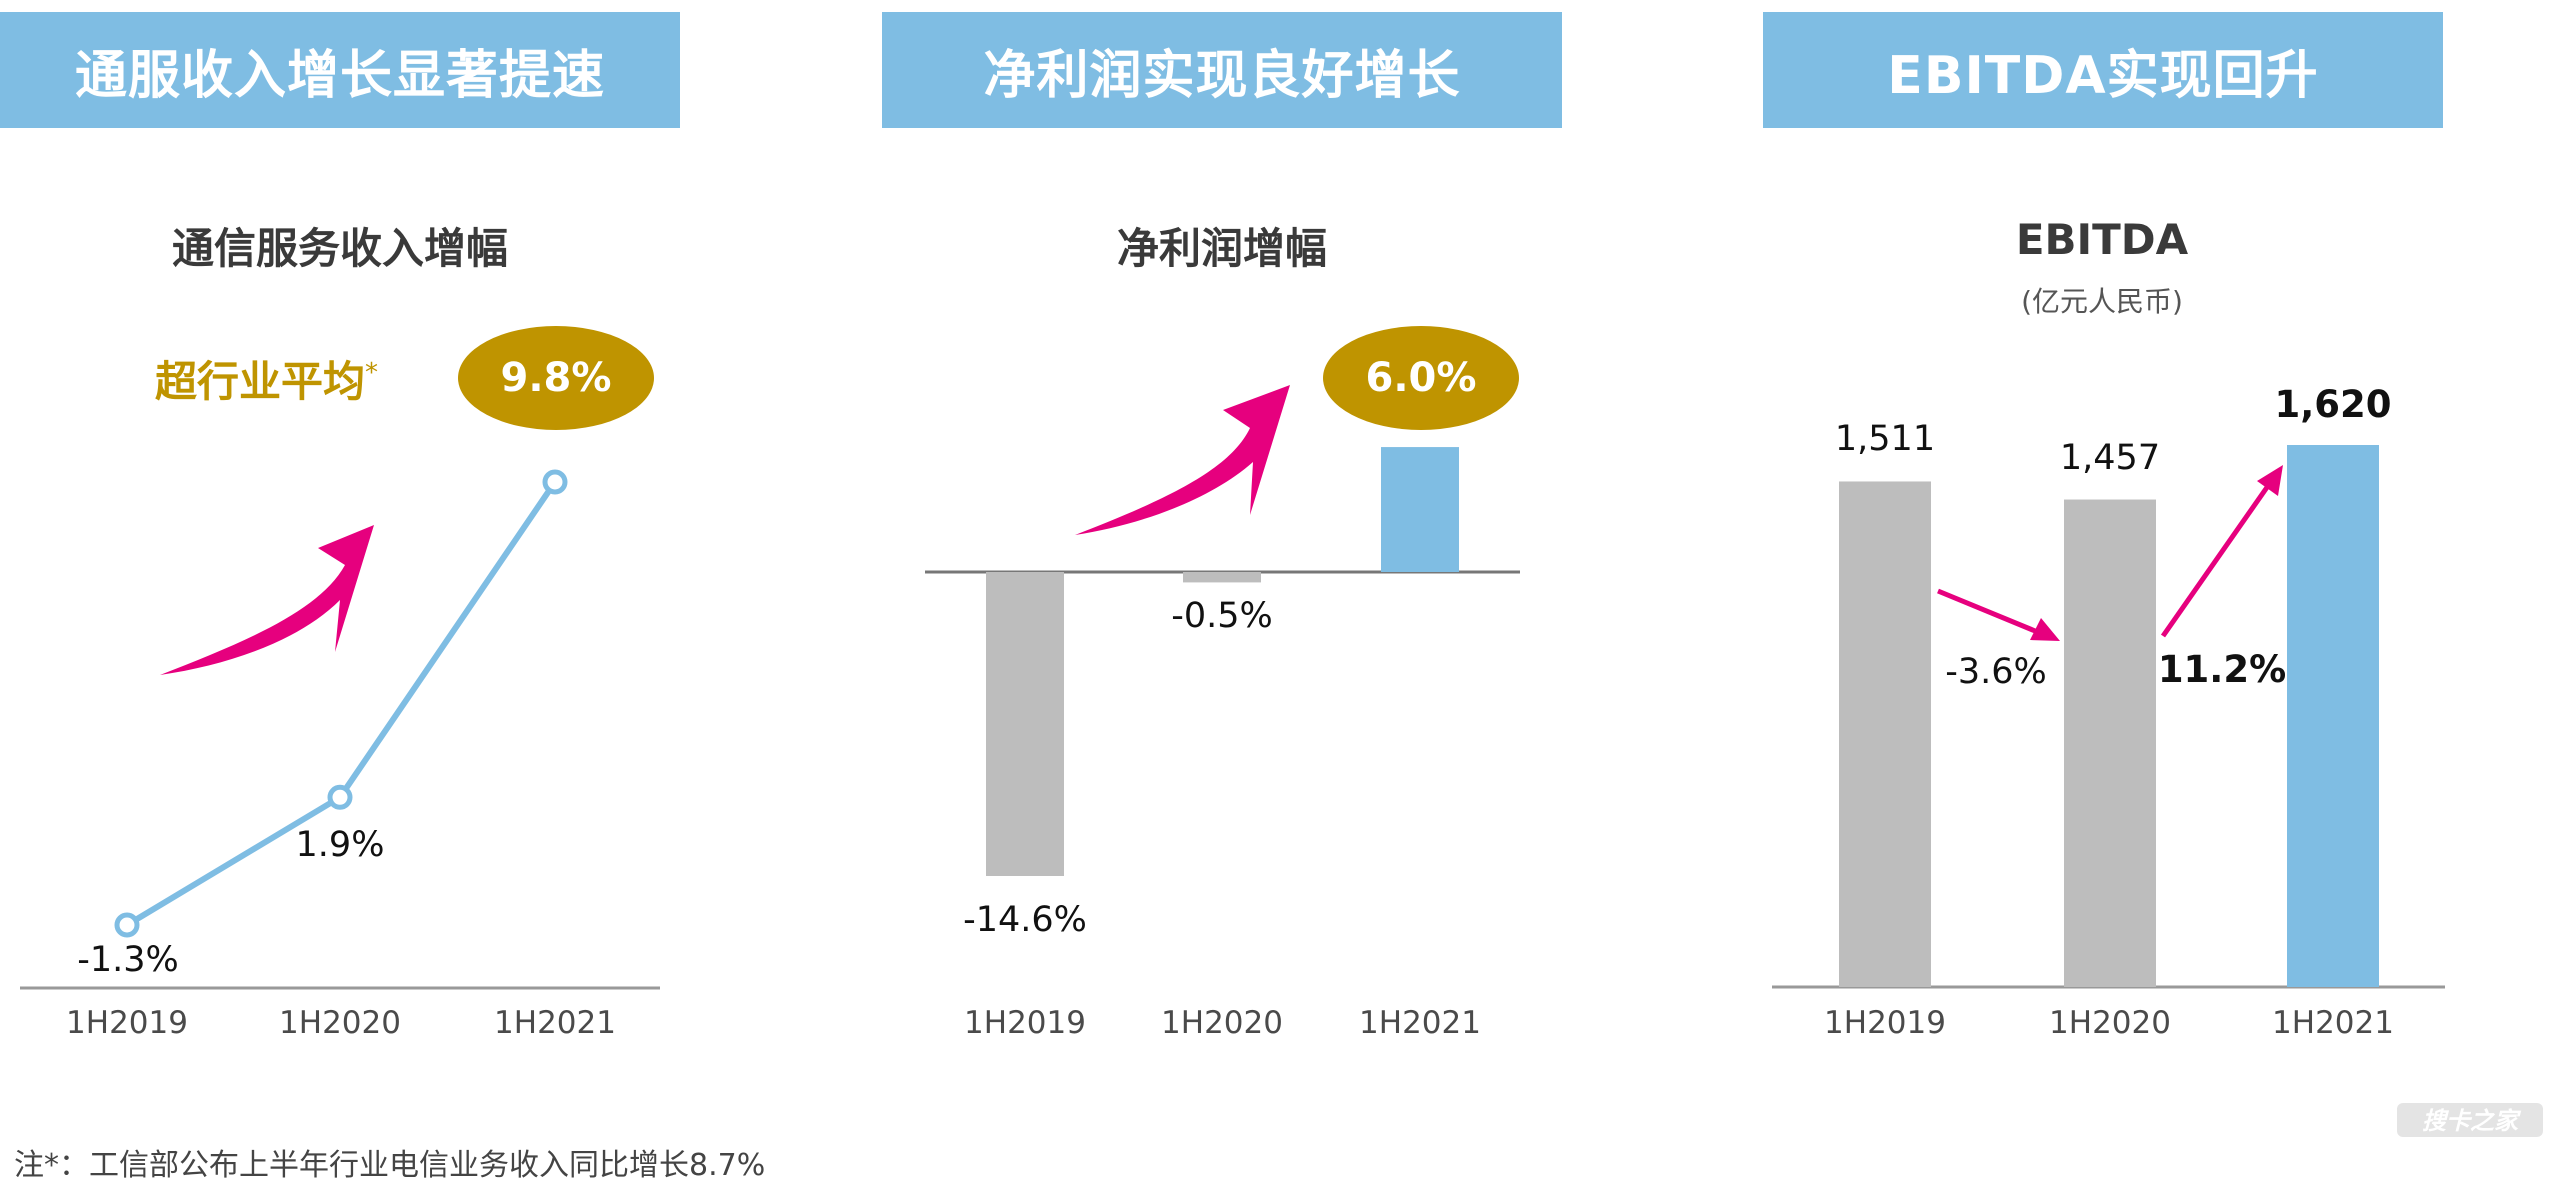 Image resolution: width=2551 pixels, height=1197 pixels. What do you see at coordinates (340, 1023) in the screenshot?
I see `tick-revenue-1h2020: 1H2020` at bounding box center [340, 1023].